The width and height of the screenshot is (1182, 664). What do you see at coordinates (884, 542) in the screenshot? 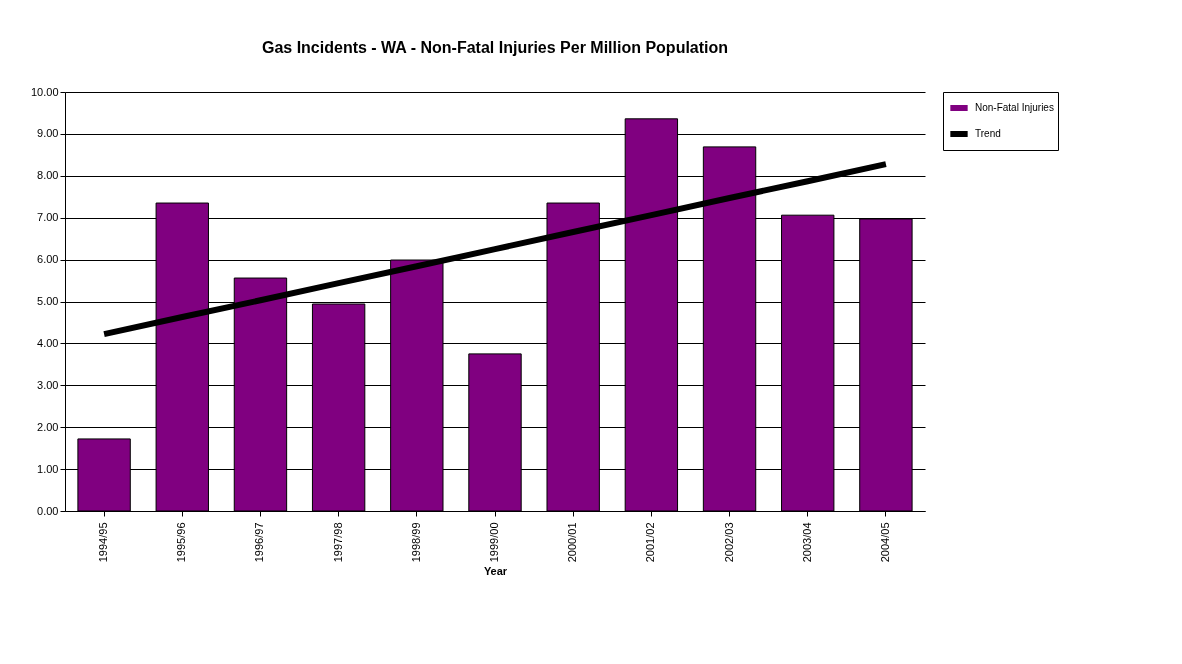
I see `x-tick-label: 2004/05` at bounding box center [884, 542].